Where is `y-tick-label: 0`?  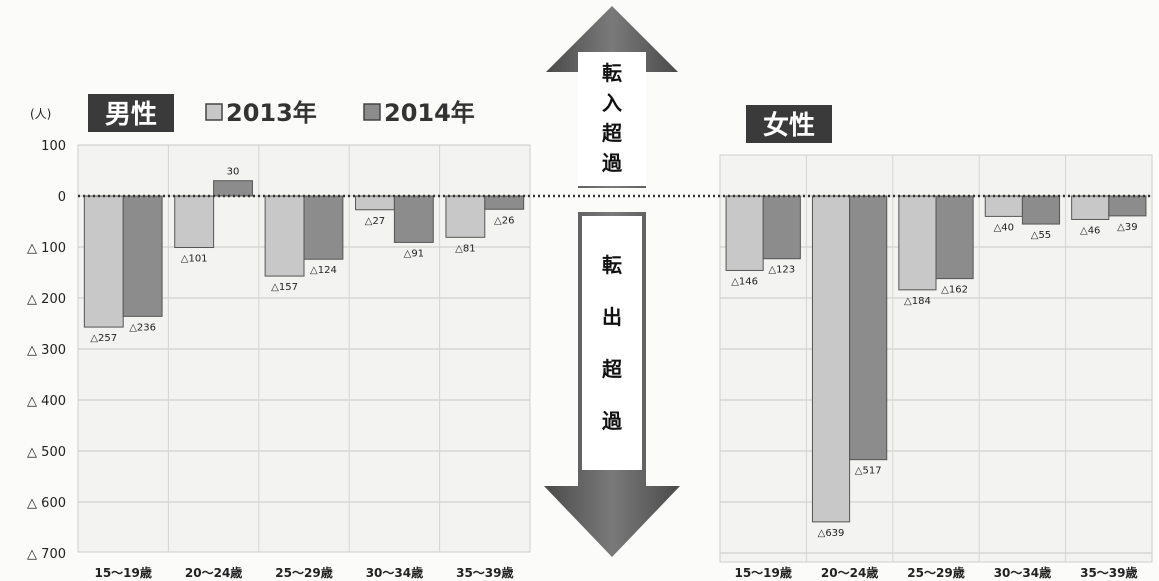
y-tick-label: 0 is located at coordinates (62, 197).